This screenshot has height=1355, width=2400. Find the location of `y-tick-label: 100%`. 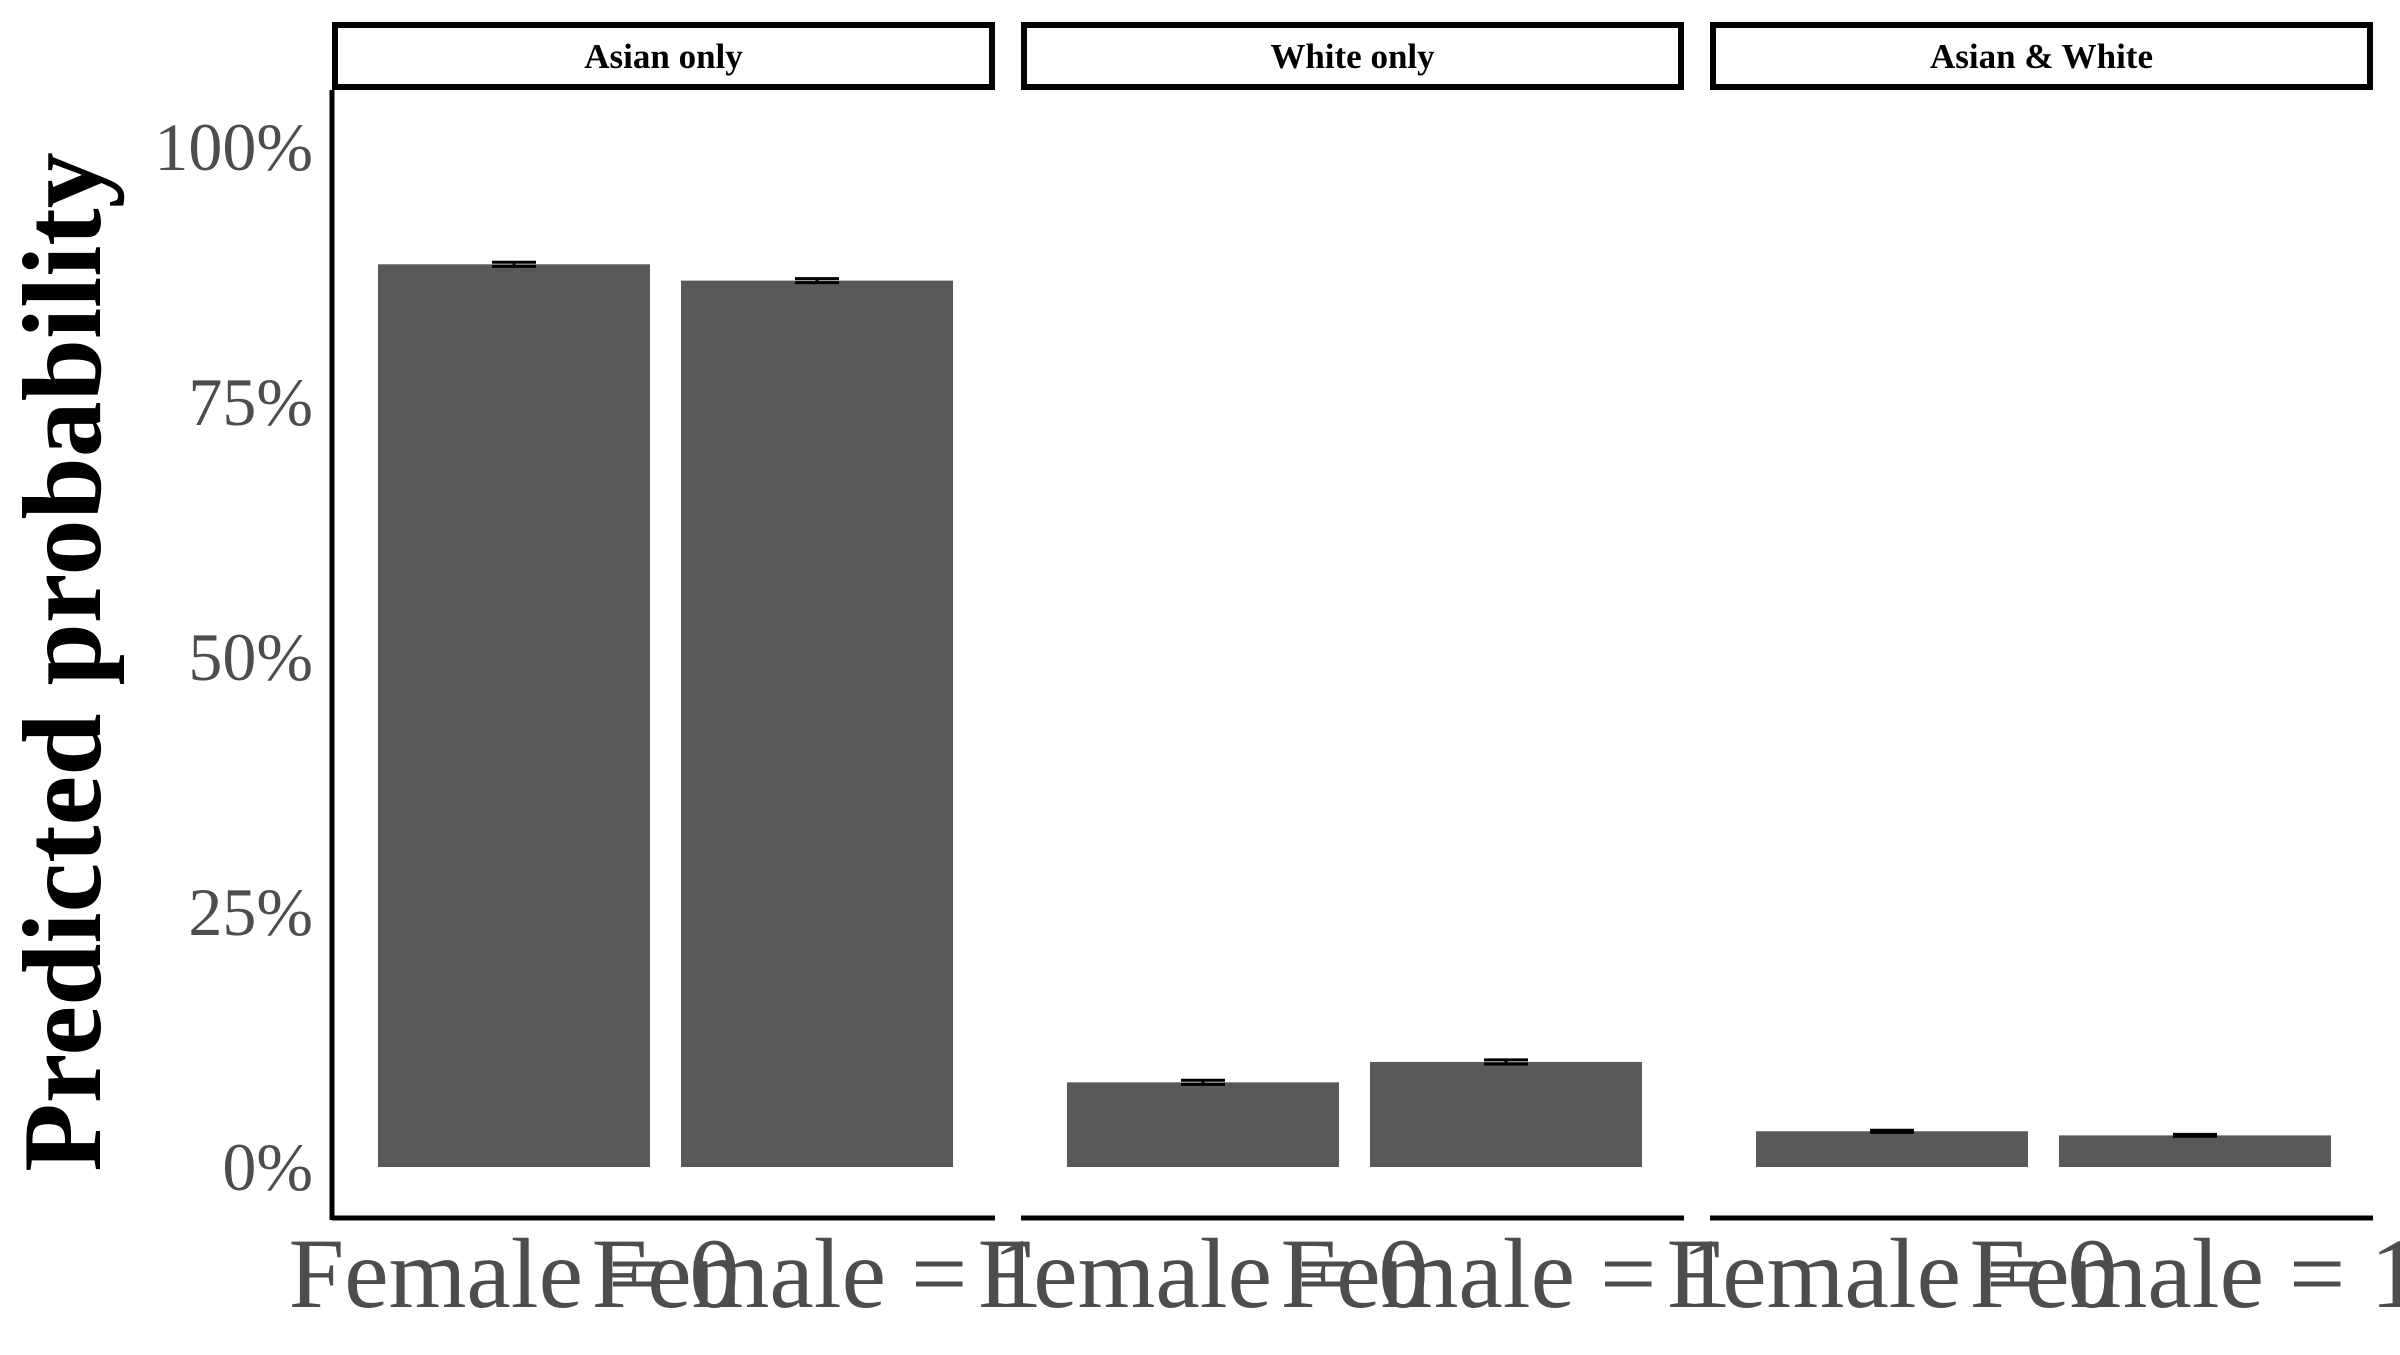

y-tick-label: 100% is located at coordinates (233, 147).